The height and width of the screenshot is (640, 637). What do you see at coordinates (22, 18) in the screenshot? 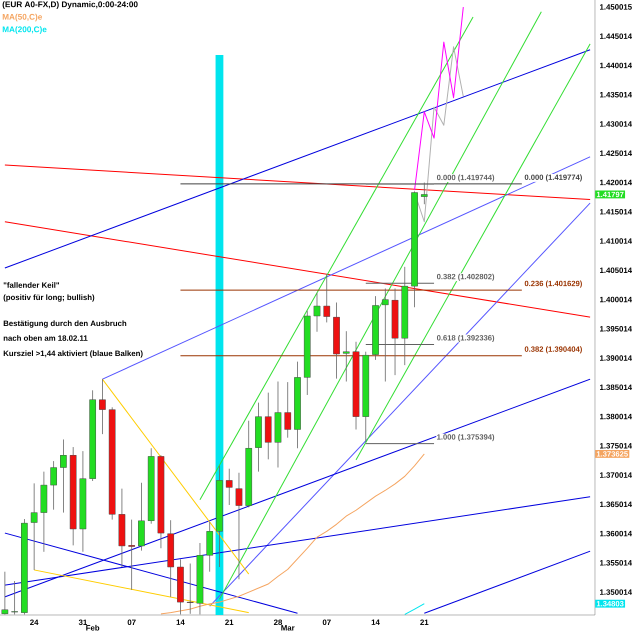
I see `text: MA(50,C)e` at bounding box center [22, 18].